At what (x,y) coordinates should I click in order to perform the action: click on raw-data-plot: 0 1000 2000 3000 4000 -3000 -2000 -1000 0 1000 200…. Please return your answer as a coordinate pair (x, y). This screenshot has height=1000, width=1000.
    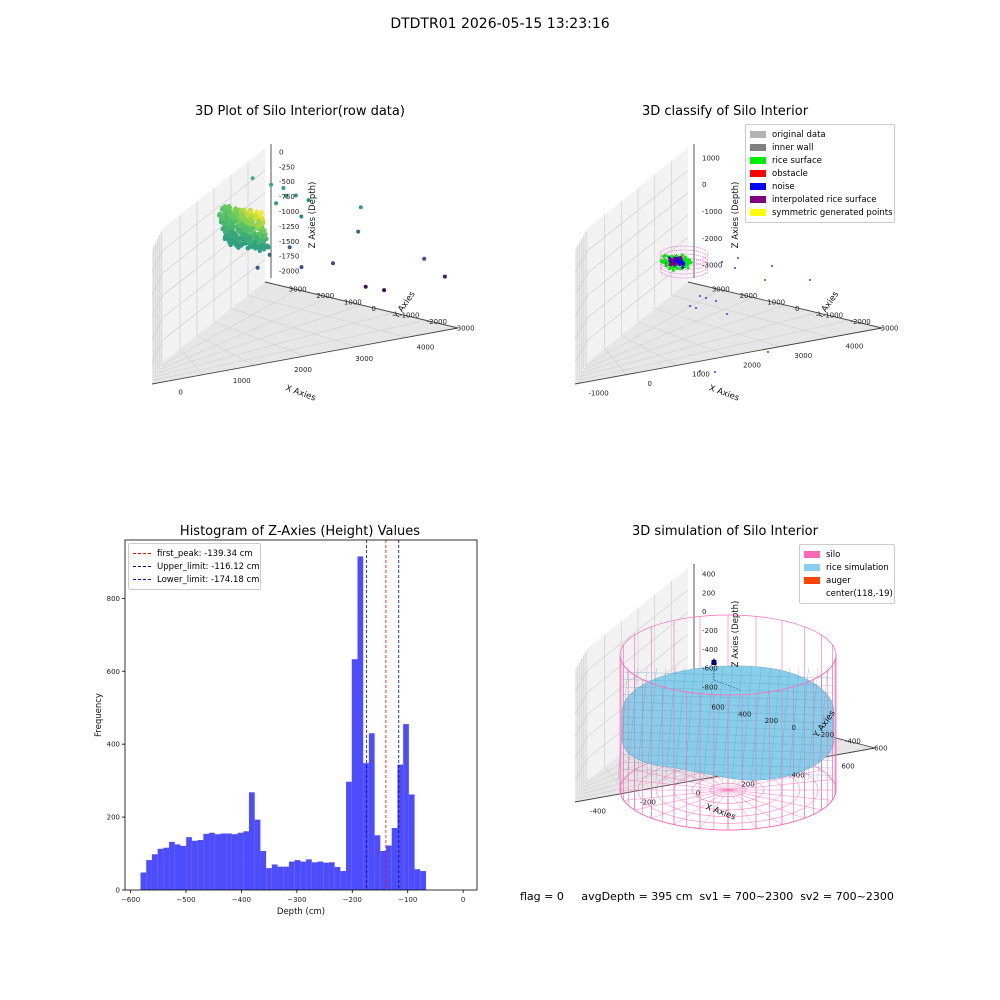
    Looking at the image, I should click on (313, 274).